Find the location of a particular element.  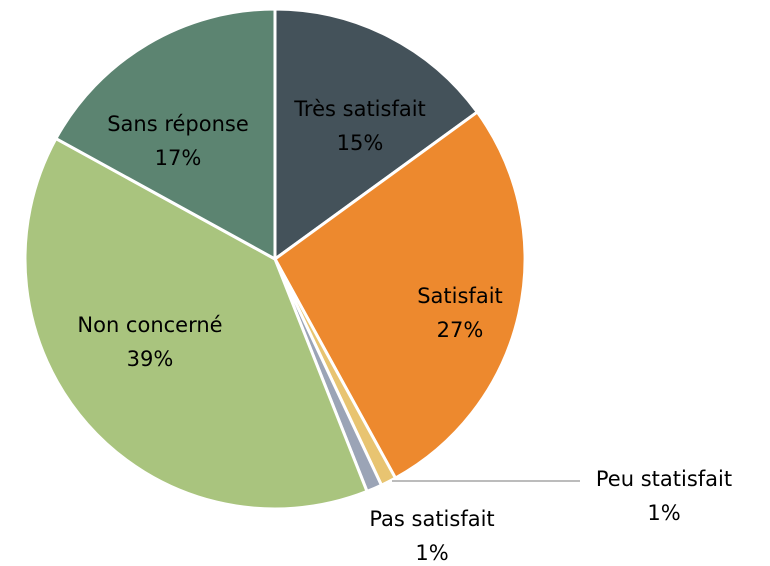

slice-value-label: 15% is located at coordinates (360, 143).